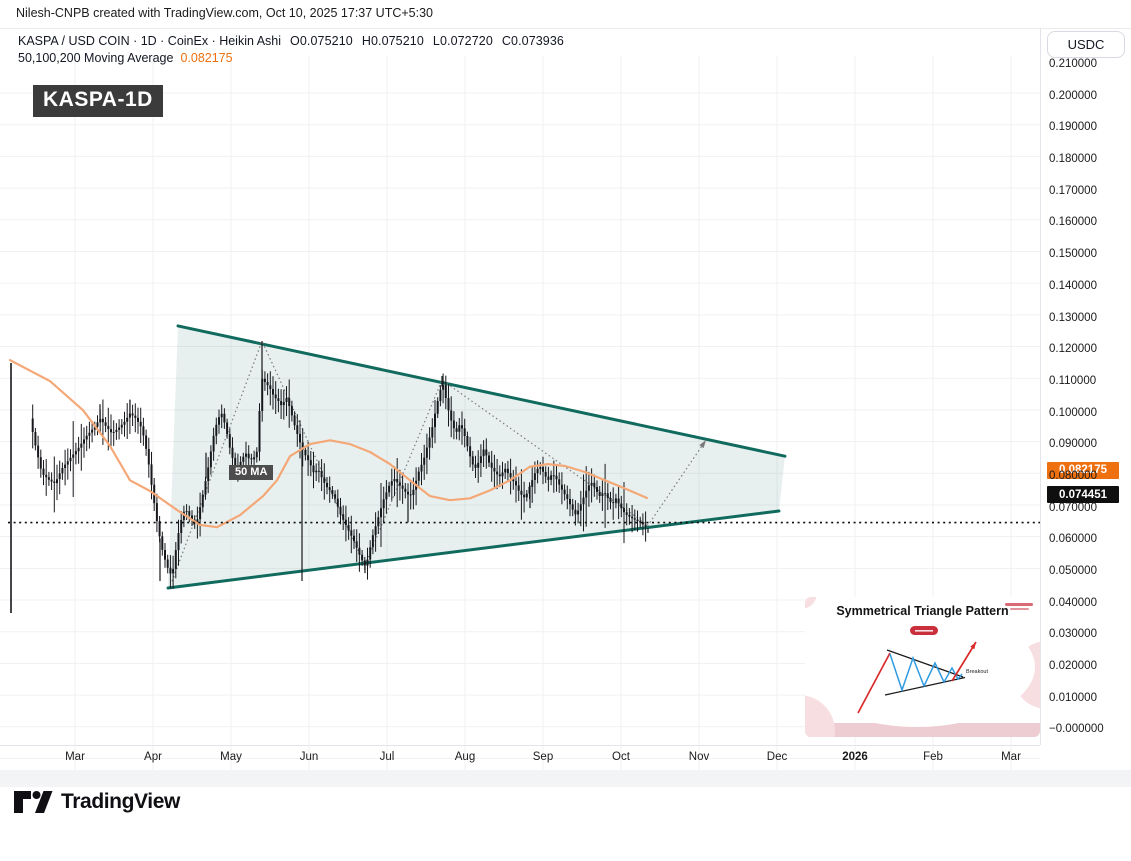  Describe the element at coordinates (309, 757) in the screenshot. I see `time-tick-label: Jun` at that location.